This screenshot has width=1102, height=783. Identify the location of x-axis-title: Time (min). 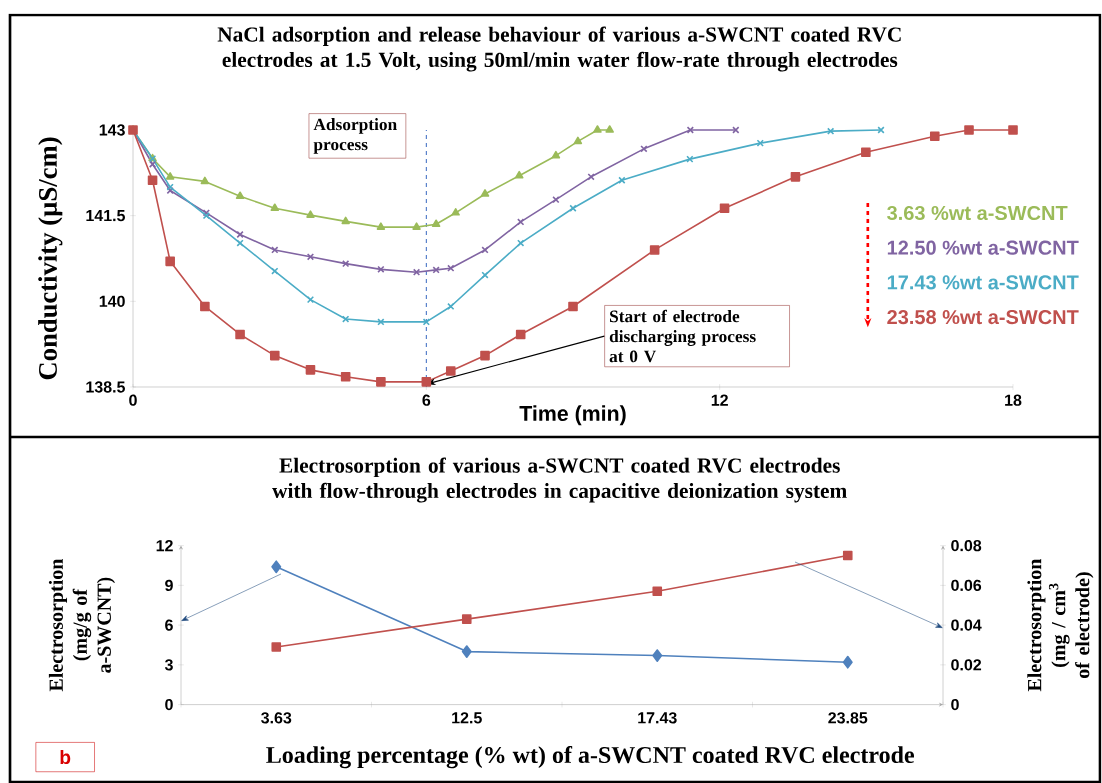
(572, 415).